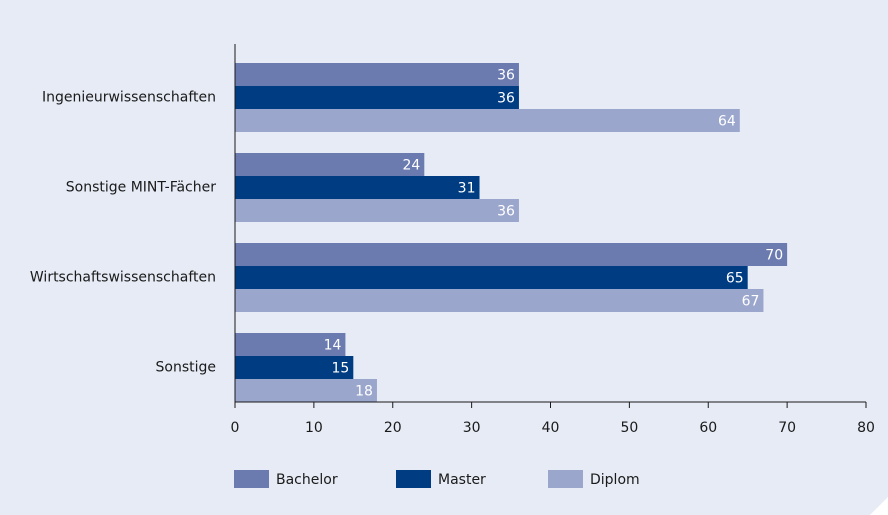 The image size is (888, 515). I want to click on x-tick-label-30: 30, so click(472, 428).